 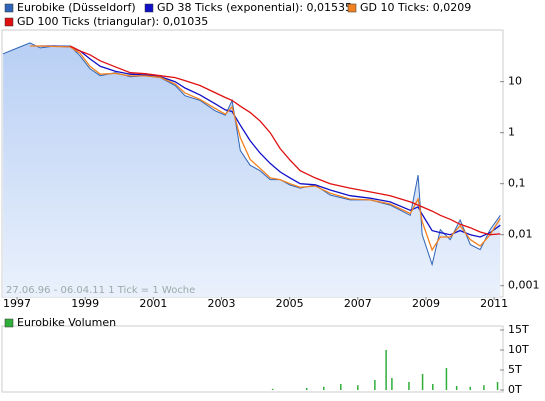 I want to click on x-tick-label: 2001, so click(x=153, y=303).